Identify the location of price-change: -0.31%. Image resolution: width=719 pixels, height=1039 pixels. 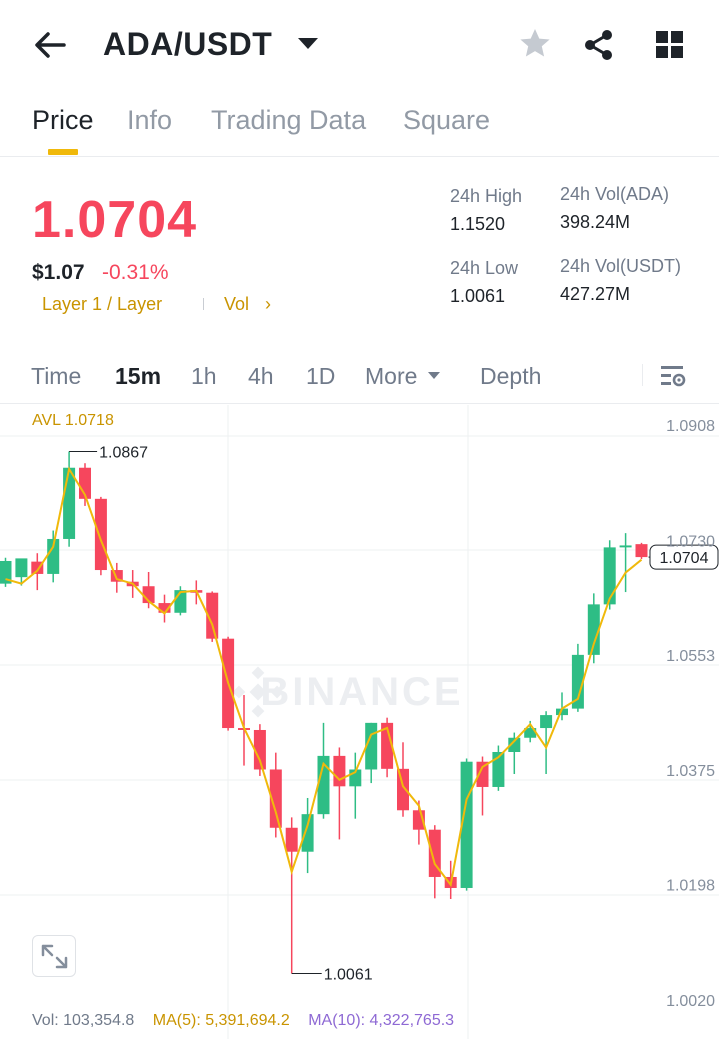
(135, 272).